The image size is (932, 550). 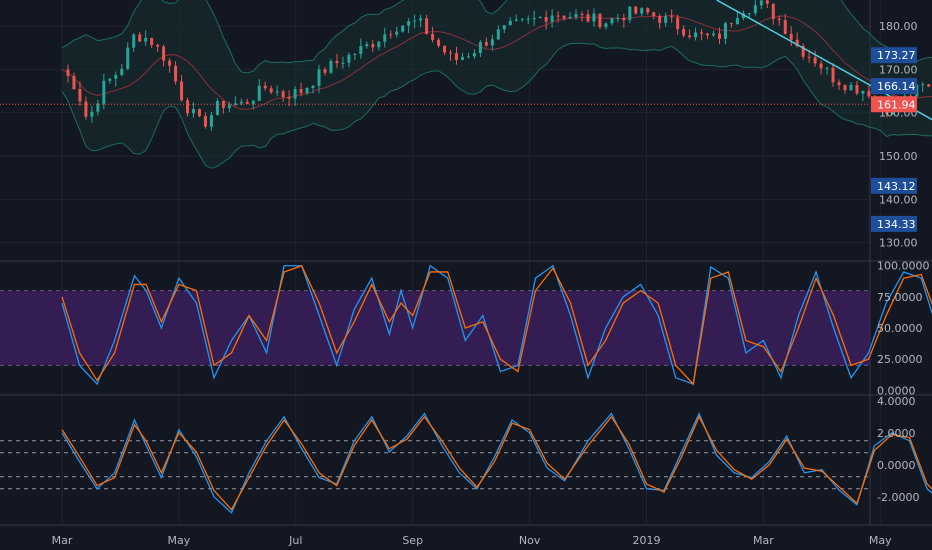 I want to click on stoch-y-tick-label: 0.0000, so click(x=896, y=390).